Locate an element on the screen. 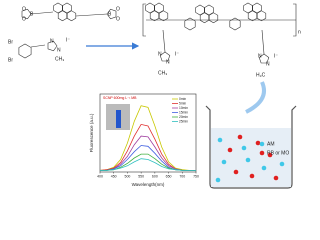 The height and width of the screenshot is (240, 320). x-tick-label: 650 is located at coordinates (169, 176).